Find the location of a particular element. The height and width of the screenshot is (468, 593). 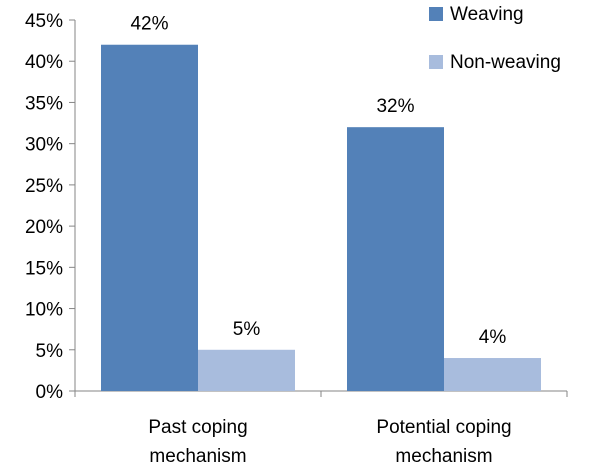

y-tick-label: 0% is located at coordinates (50, 392).